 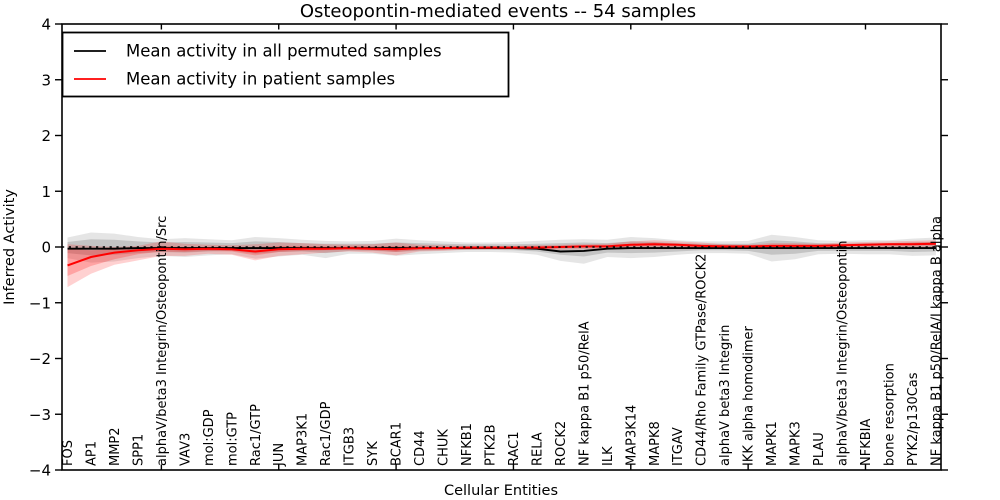 I want to click on x-tick-label: PTK2B, so click(x=491, y=446).